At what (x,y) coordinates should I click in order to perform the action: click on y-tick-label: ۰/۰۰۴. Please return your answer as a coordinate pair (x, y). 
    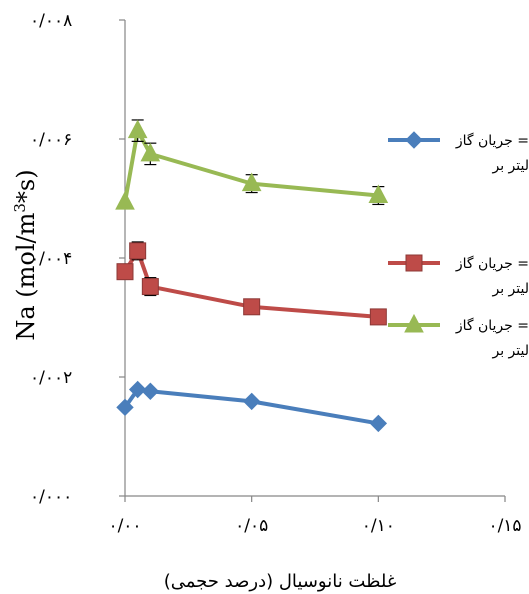
    Looking at the image, I should click on (51, 259).